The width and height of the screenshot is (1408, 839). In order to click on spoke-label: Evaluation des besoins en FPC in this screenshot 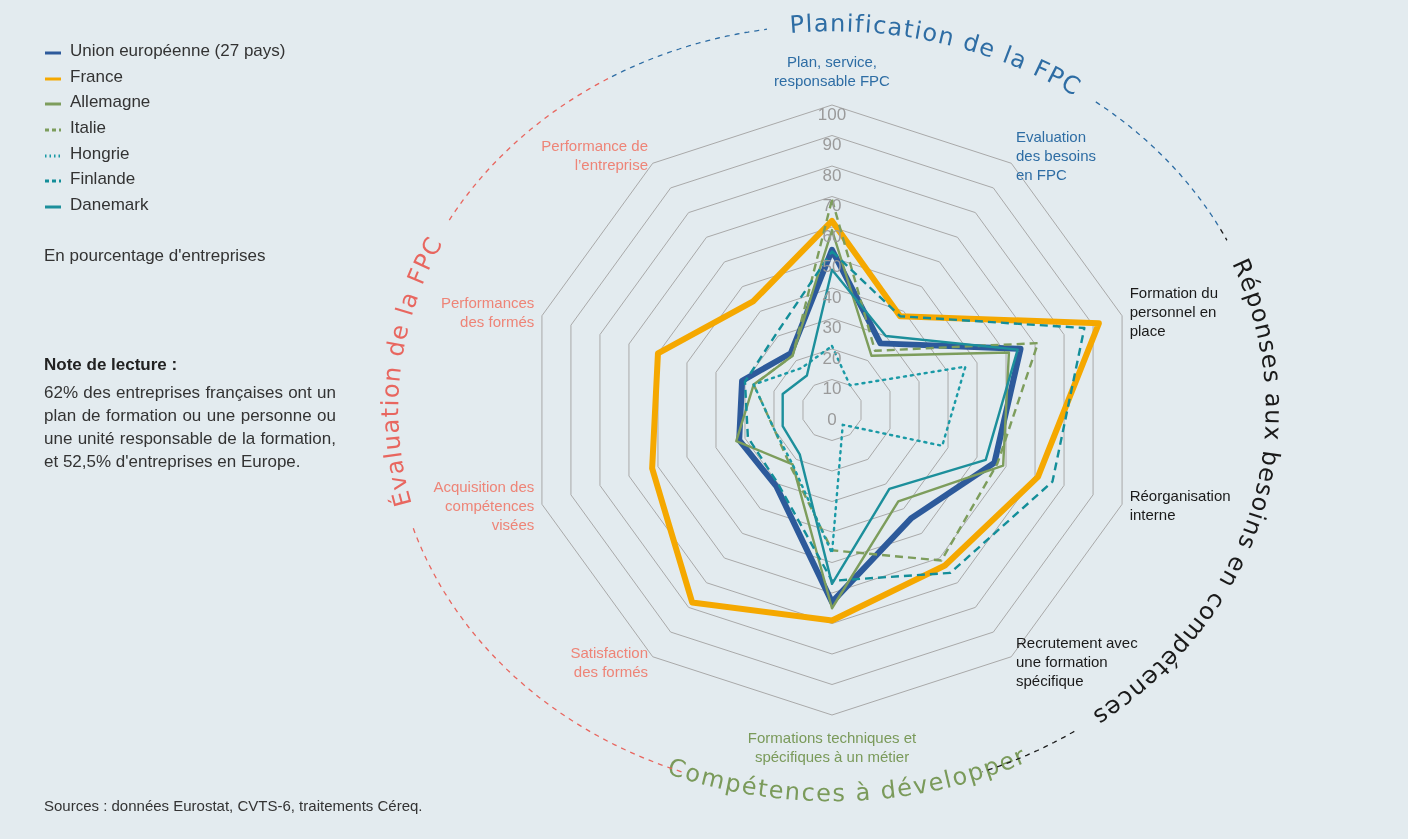, I will do `click(1056, 155)`.